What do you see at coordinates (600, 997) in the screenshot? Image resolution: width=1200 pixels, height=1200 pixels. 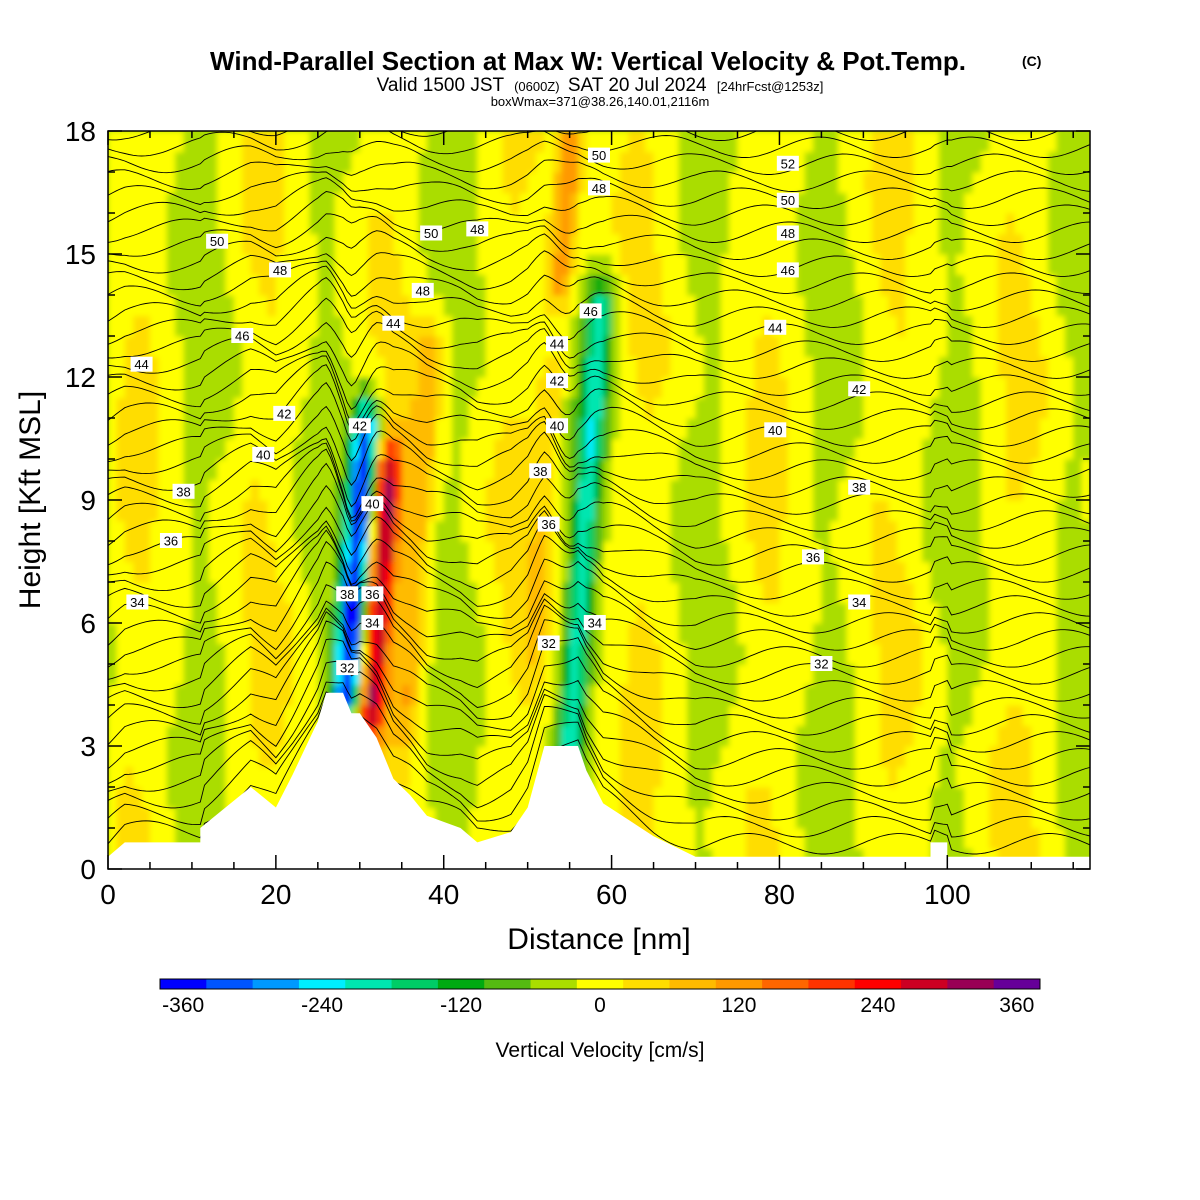 I see `colorbar: -360 -240 -120 0 120 240 360` at bounding box center [600, 997].